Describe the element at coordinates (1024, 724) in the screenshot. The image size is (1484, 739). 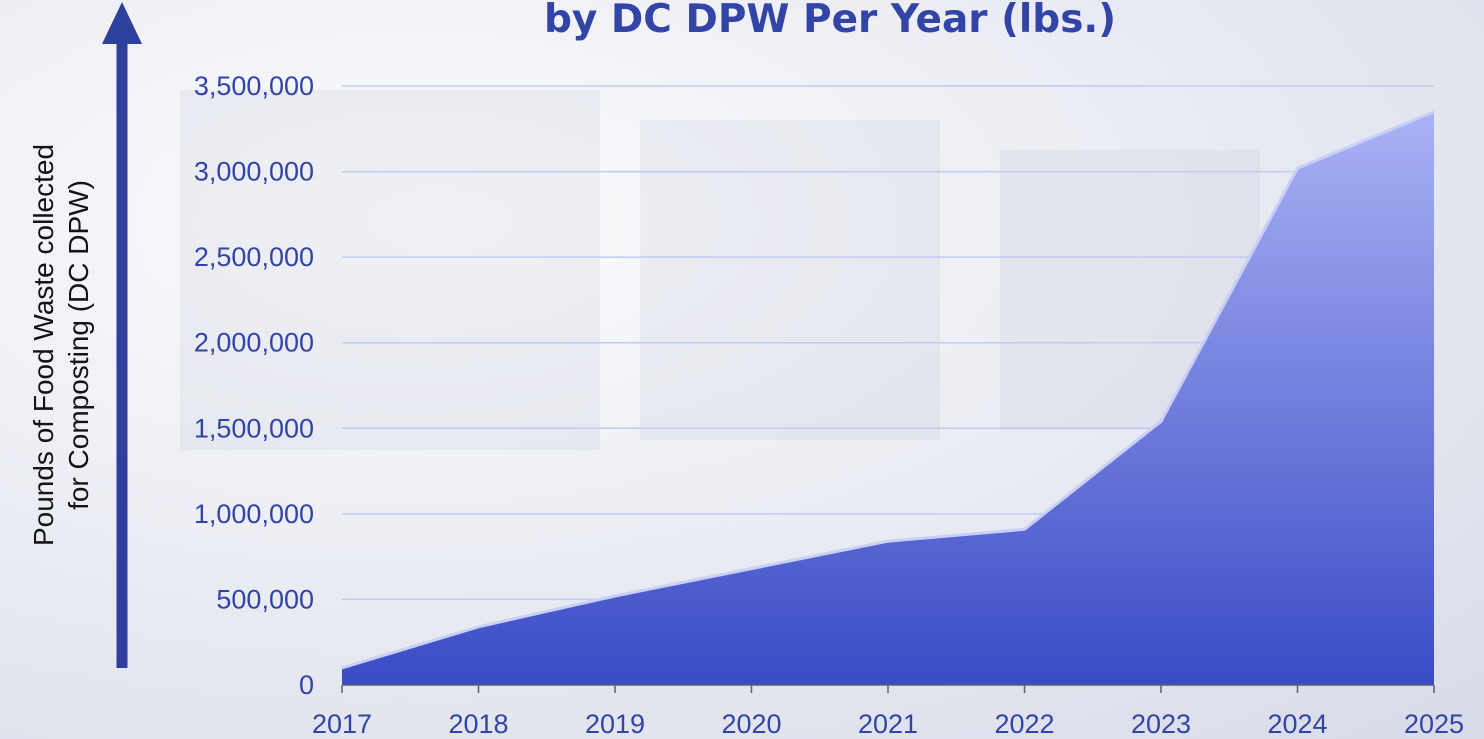
I see `x-tick-label: 2022` at that location.